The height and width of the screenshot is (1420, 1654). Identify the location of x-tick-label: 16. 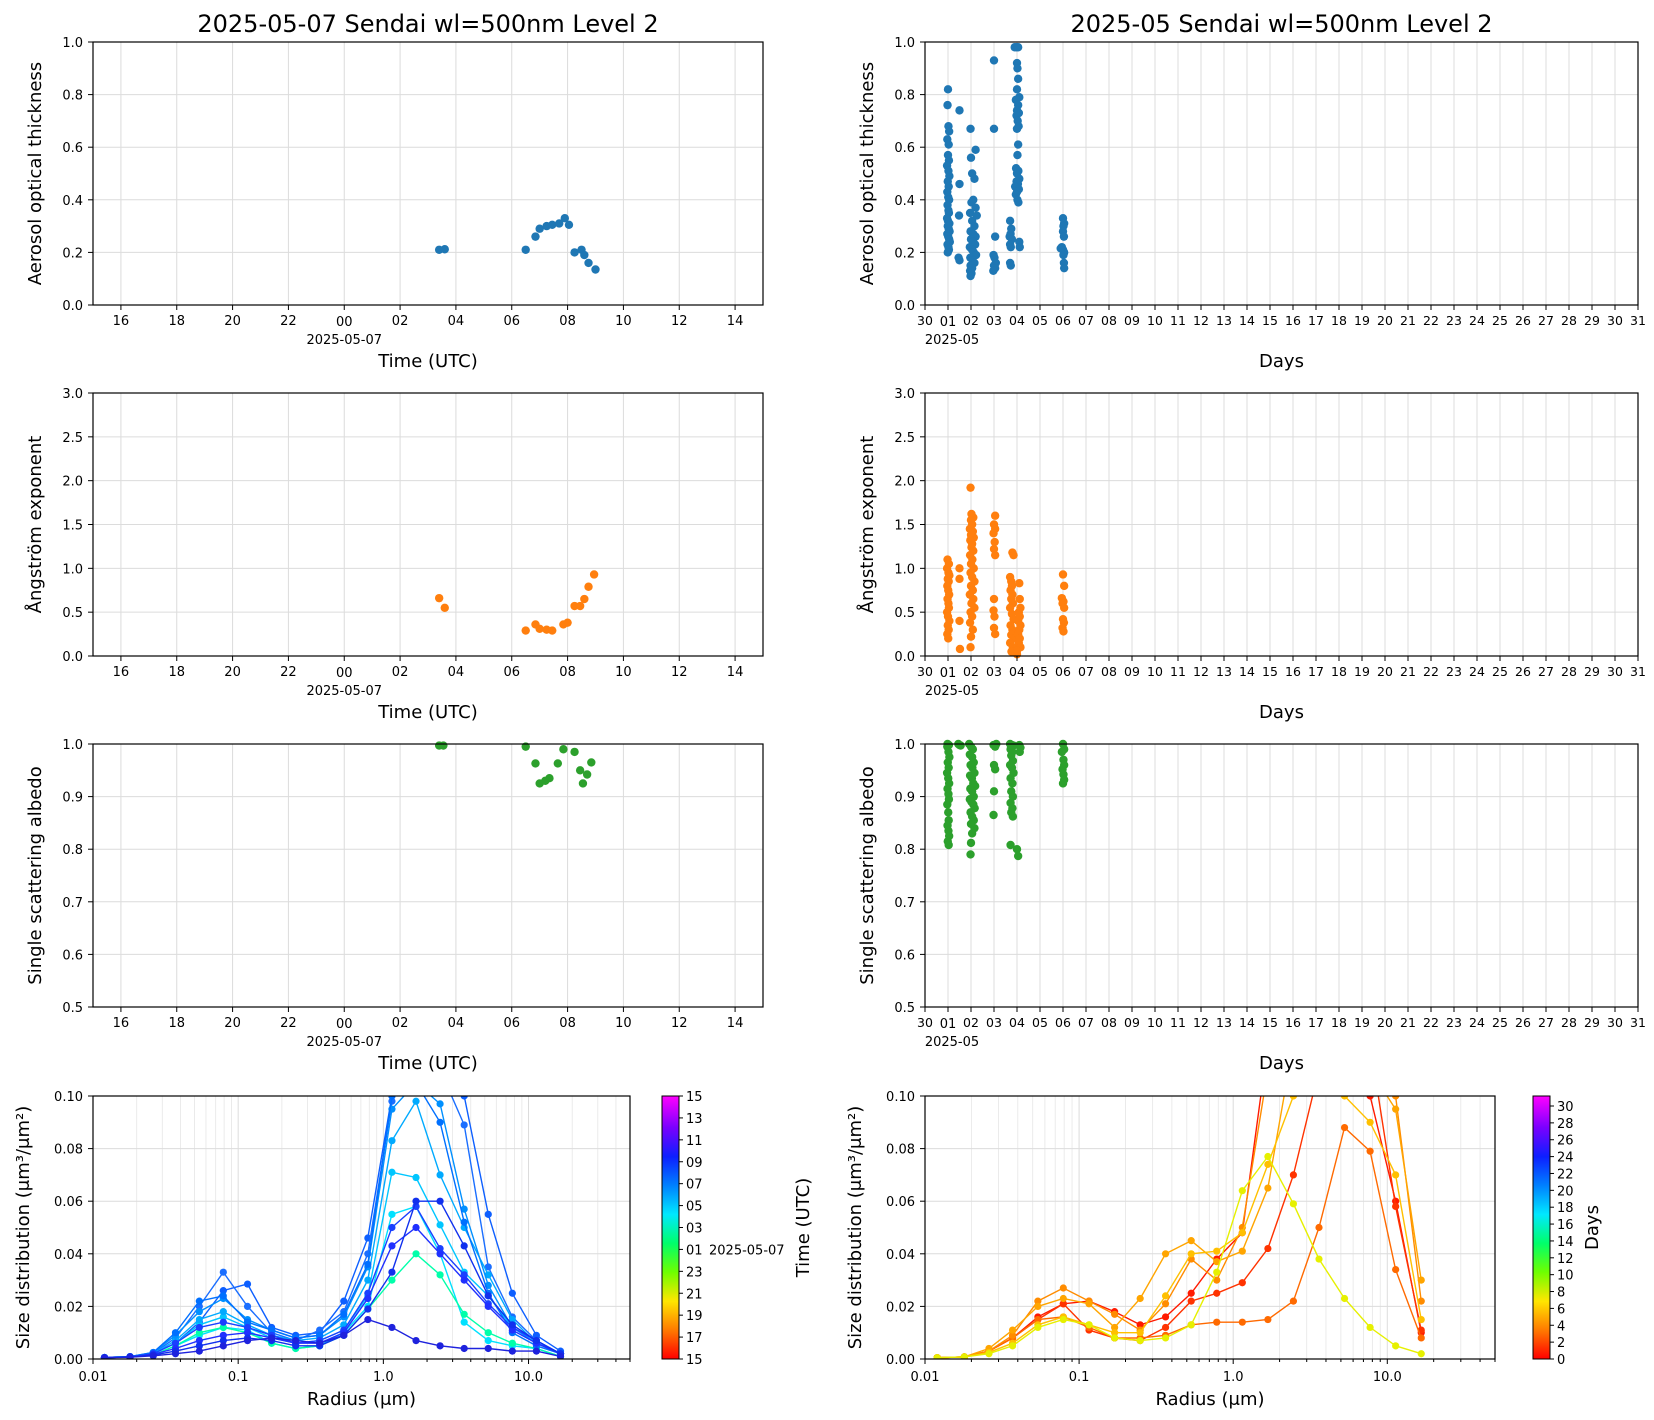
(121, 1023).